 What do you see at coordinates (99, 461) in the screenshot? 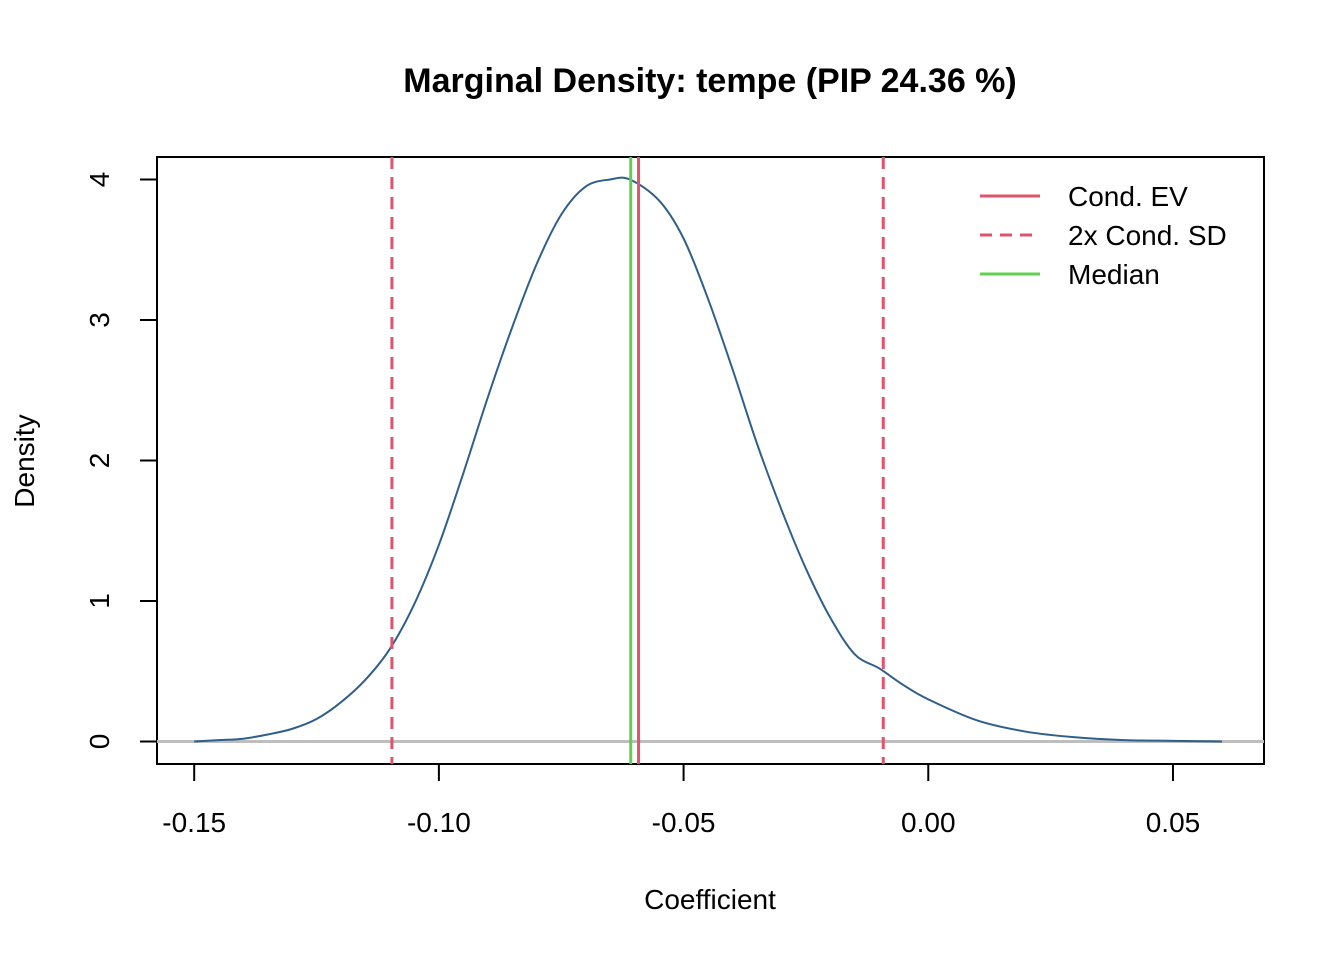
I see `y-tick-label: 2` at bounding box center [99, 461].